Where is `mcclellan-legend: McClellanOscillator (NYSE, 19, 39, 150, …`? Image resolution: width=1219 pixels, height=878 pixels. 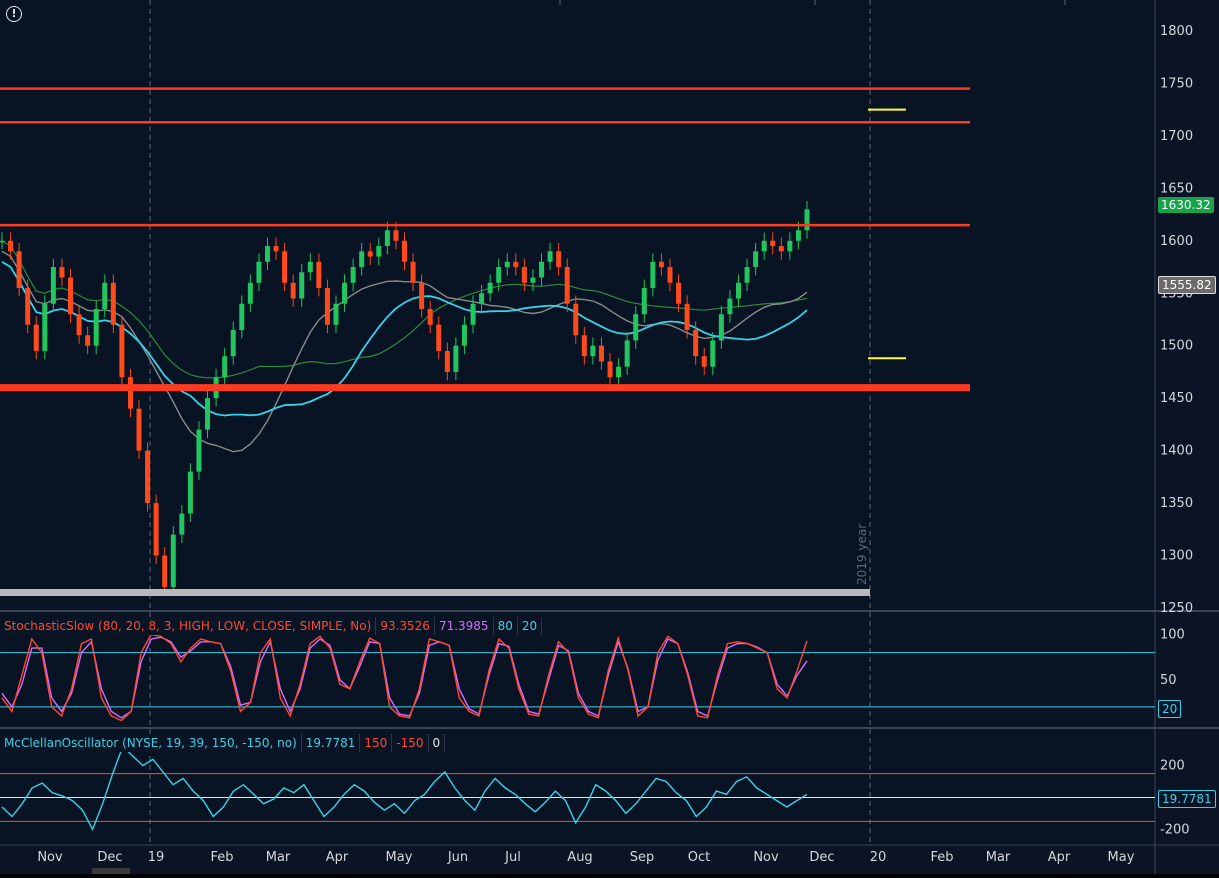 mcclellan-legend: McClellanOscillator (NYSE, 19, 39, 150, … is located at coordinates (223, 743).